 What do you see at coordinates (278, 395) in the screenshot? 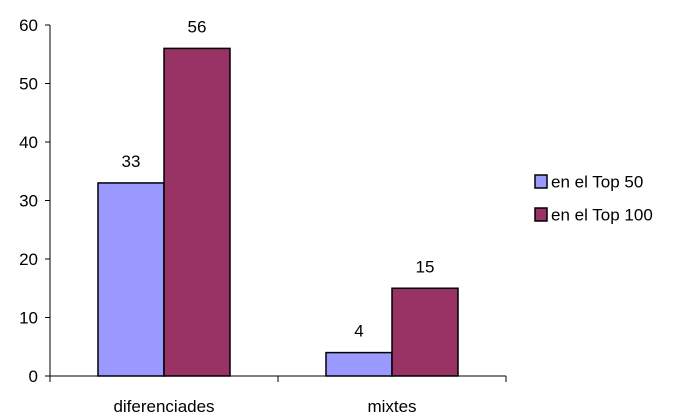
I see `x-axis: diferenciades mixtes` at bounding box center [278, 395].